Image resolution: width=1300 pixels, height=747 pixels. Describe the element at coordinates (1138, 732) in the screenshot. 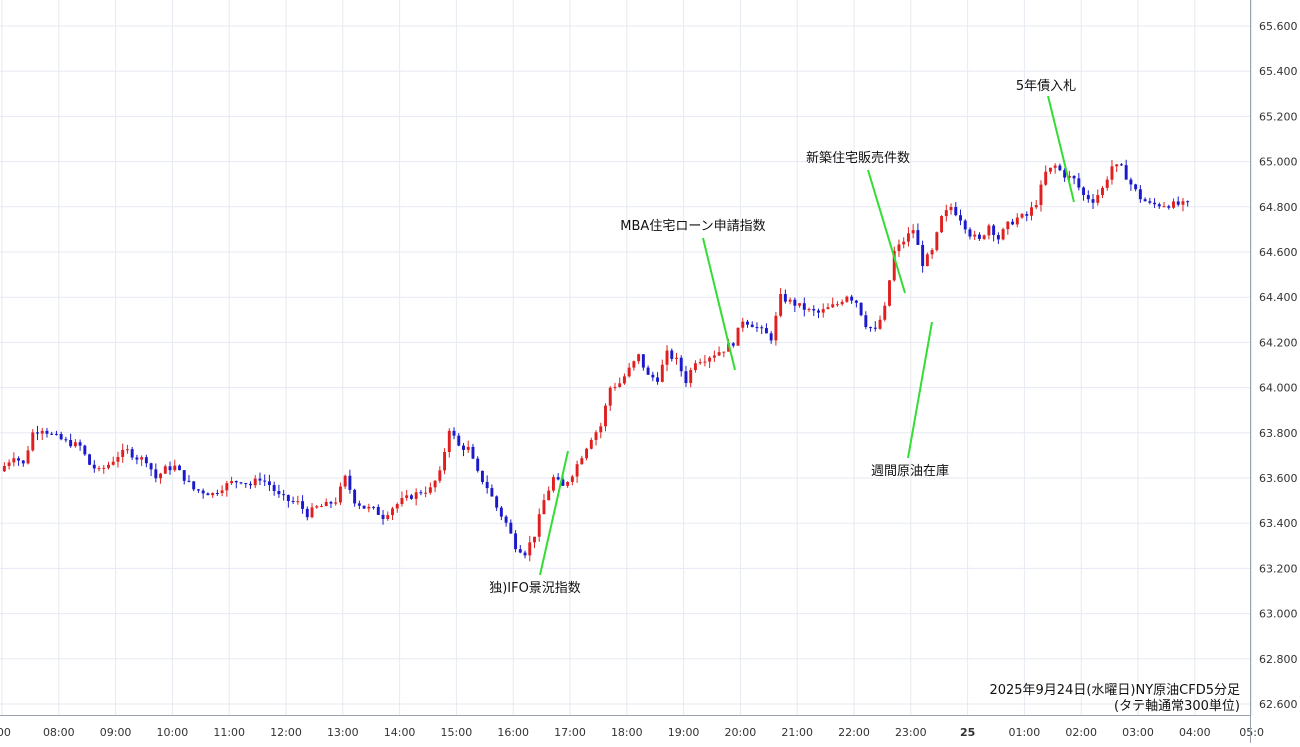

I see `x-tick-label: 03:00` at that location.